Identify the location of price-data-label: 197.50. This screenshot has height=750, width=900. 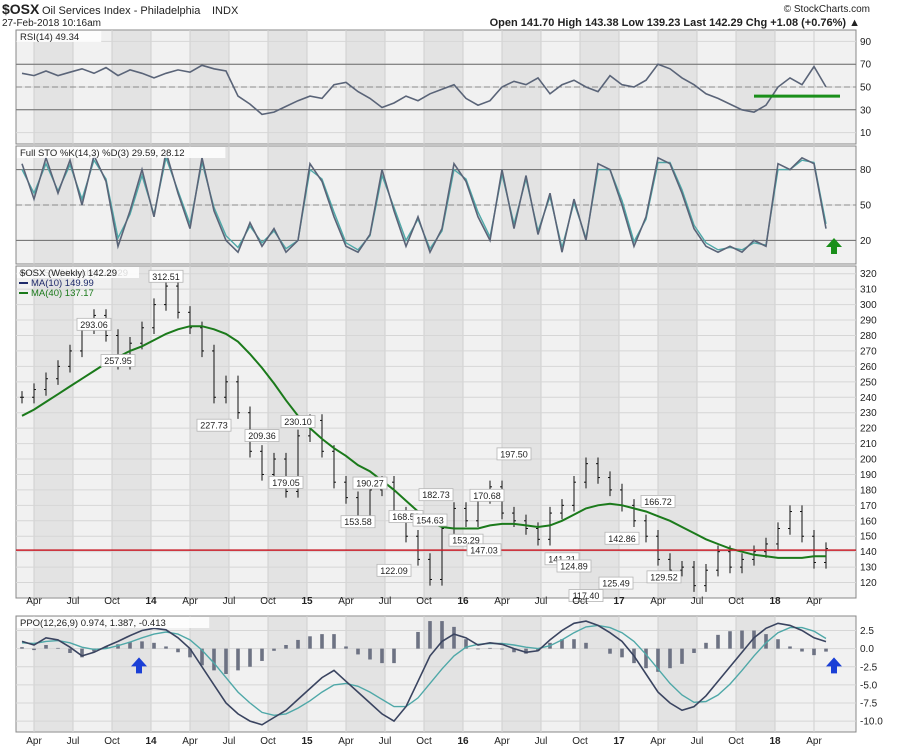
(514, 454).